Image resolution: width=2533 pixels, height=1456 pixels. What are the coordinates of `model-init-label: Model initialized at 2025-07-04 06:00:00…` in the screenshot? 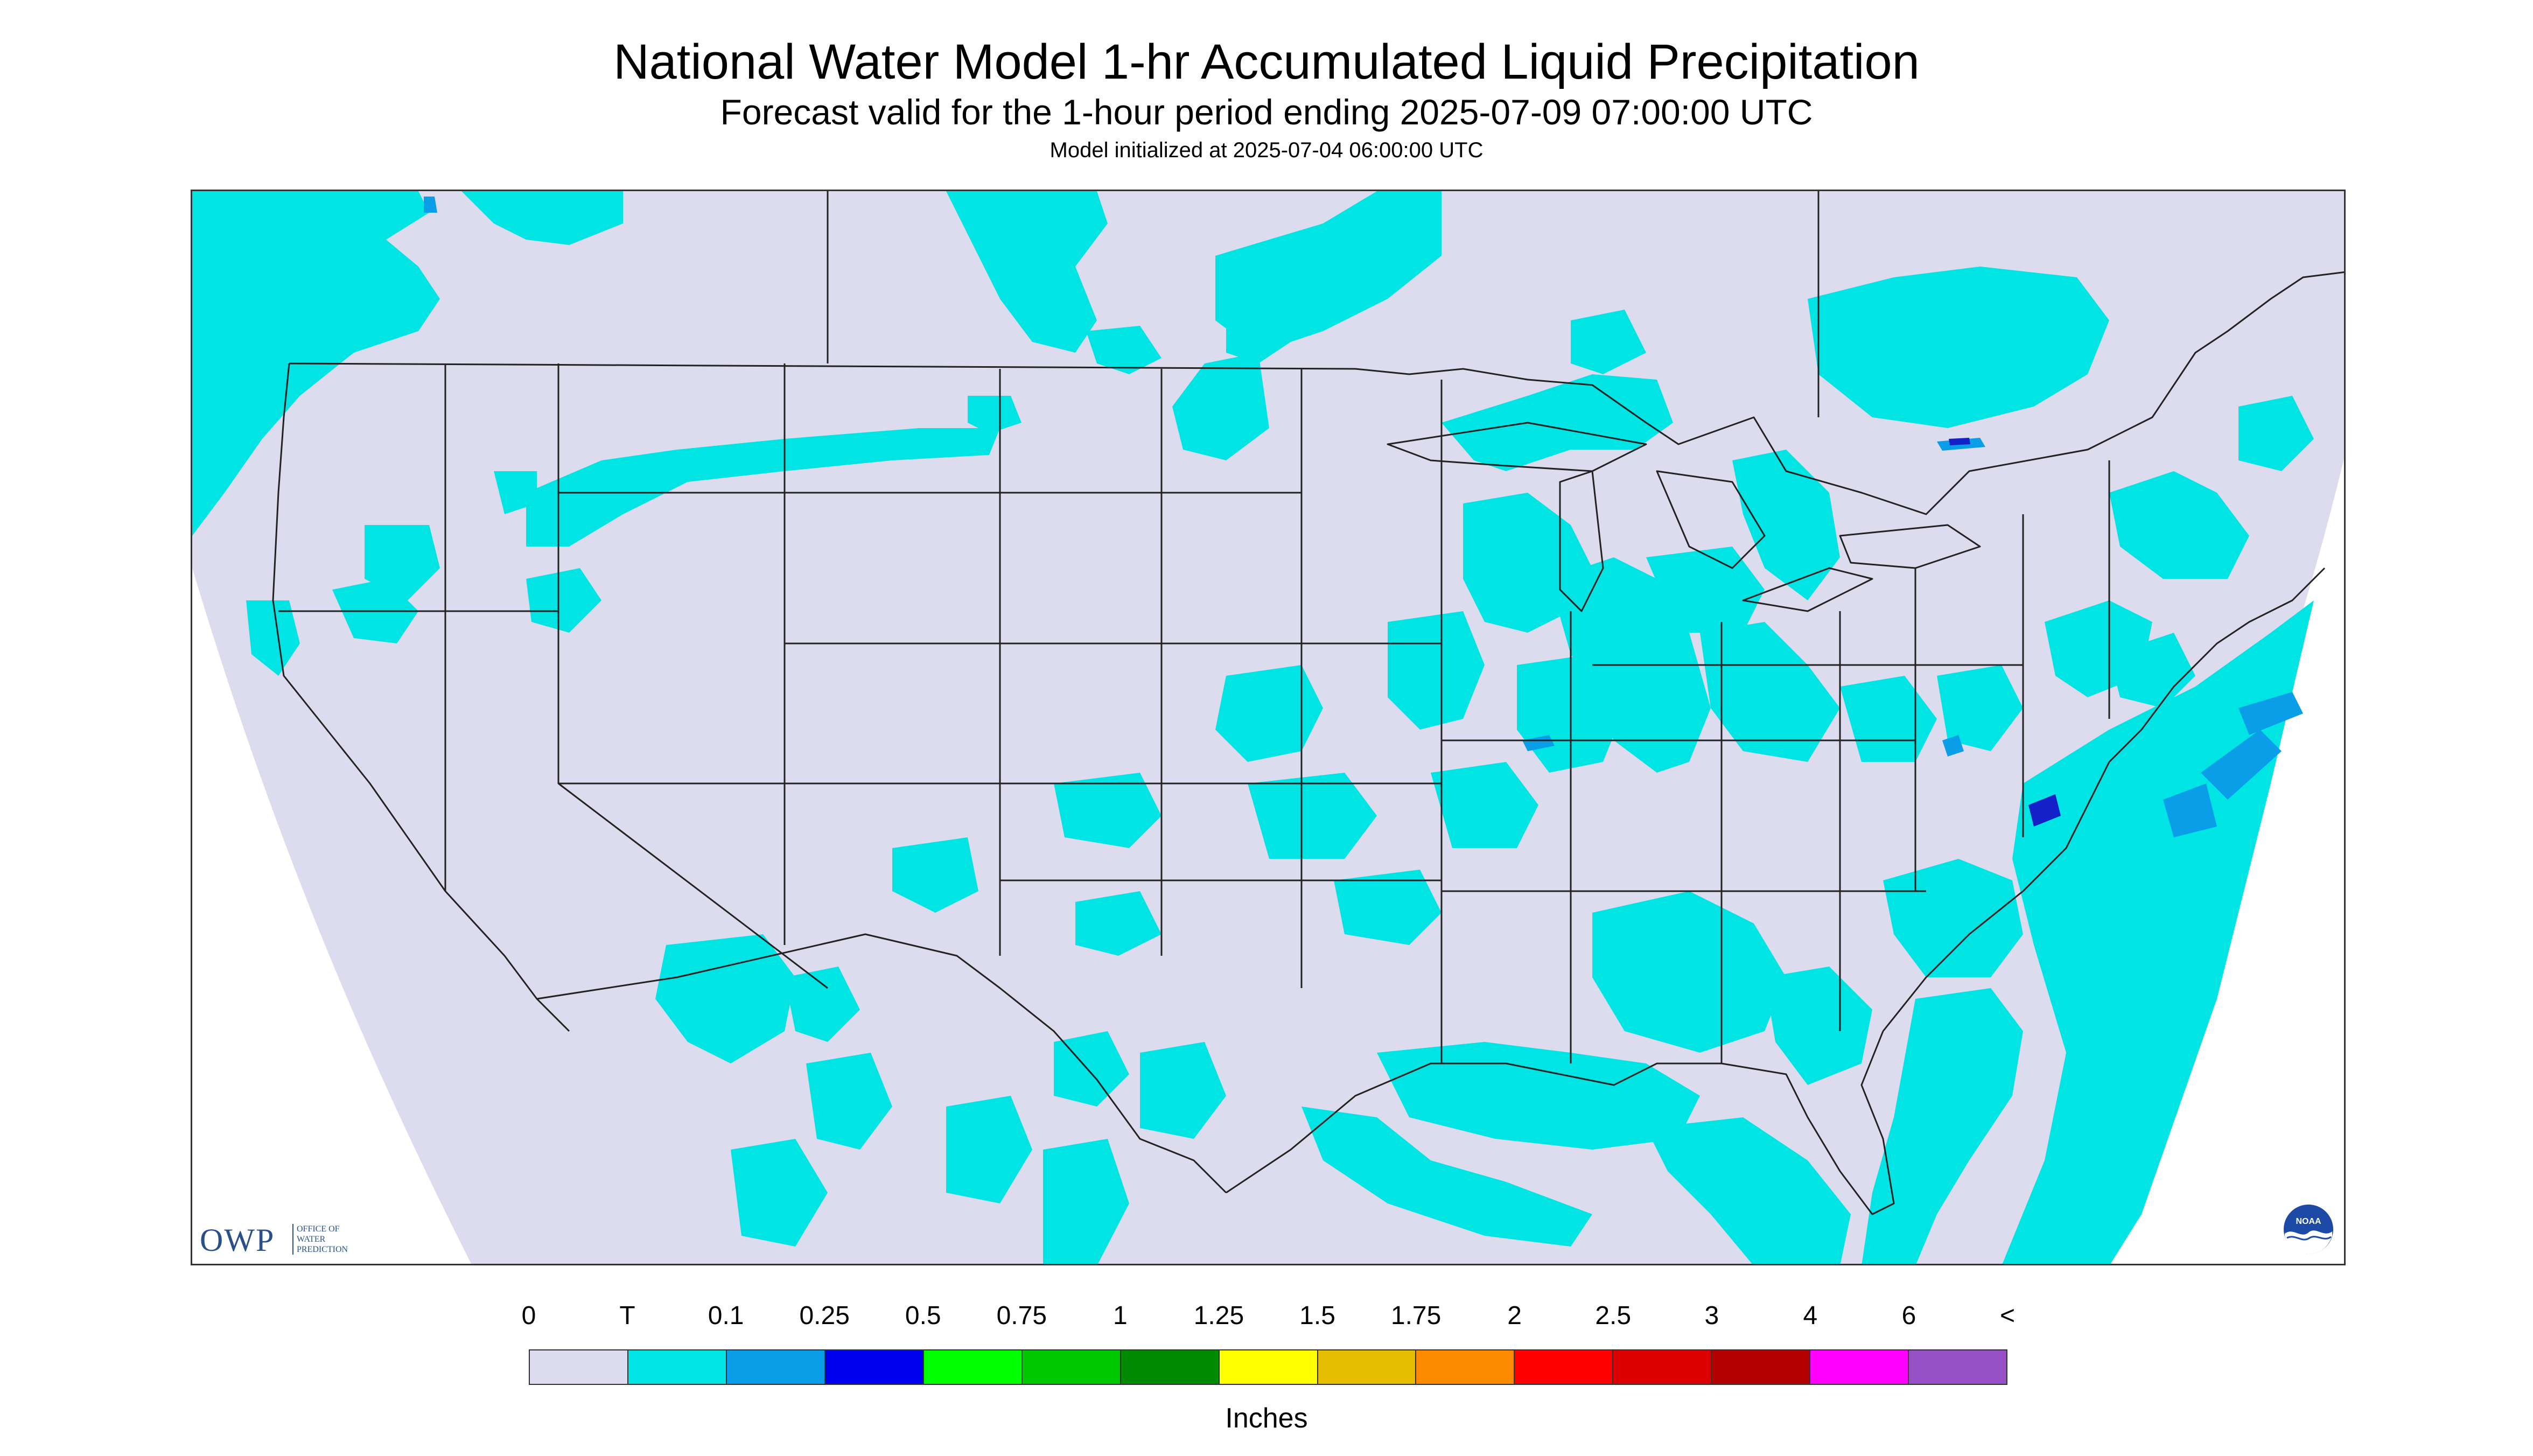 It's located at (1266, 150).